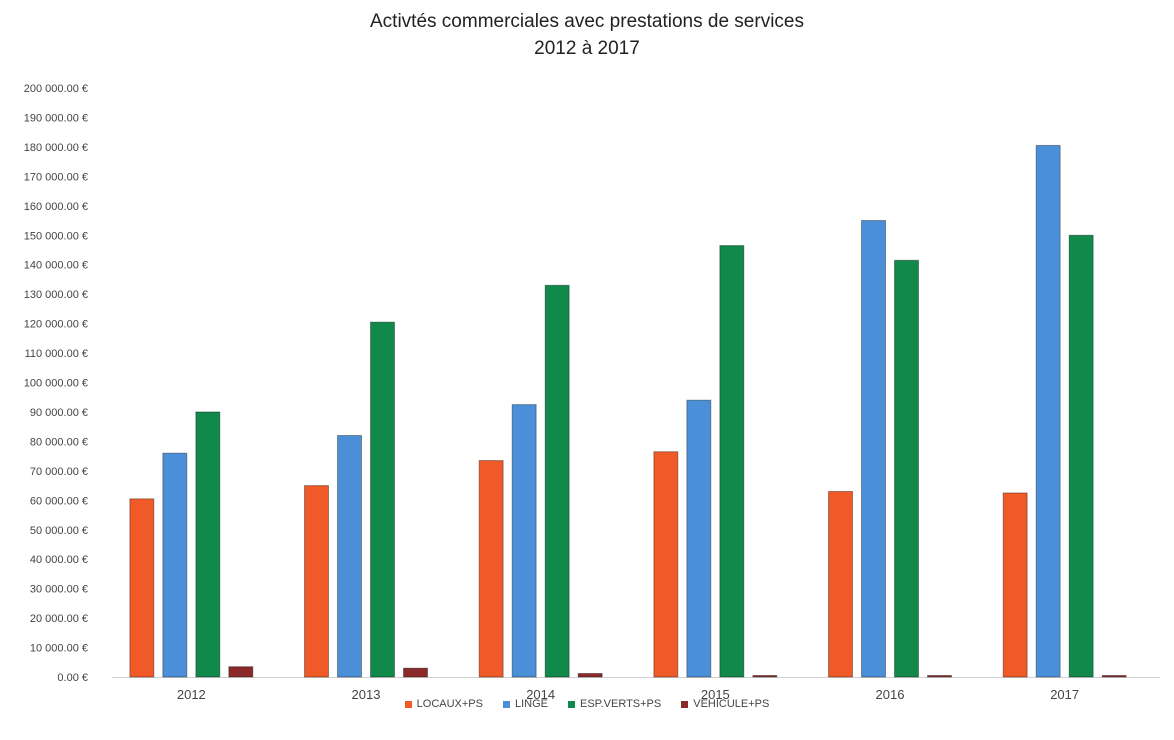 The image size is (1174, 740). What do you see at coordinates (56, 266) in the screenshot?
I see `y-tick-label: 140 000.00 €` at bounding box center [56, 266].